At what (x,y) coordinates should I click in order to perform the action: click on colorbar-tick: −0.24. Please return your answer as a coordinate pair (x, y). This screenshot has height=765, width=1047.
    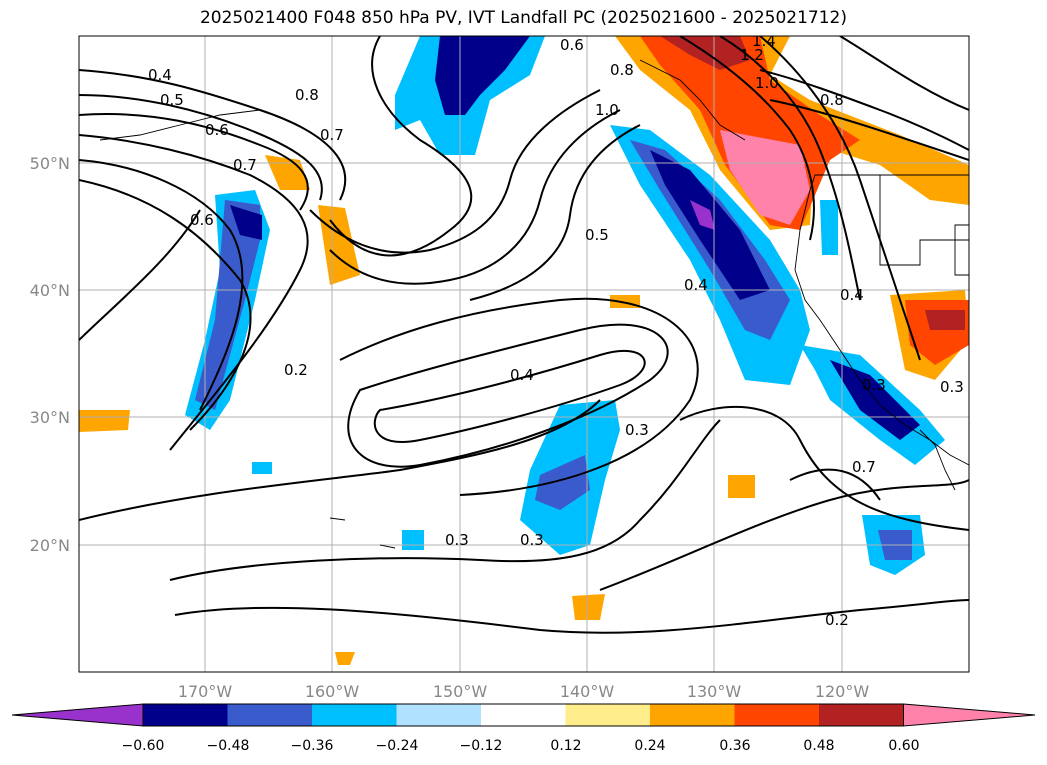
    Looking at the image, I should click on (397, 746).